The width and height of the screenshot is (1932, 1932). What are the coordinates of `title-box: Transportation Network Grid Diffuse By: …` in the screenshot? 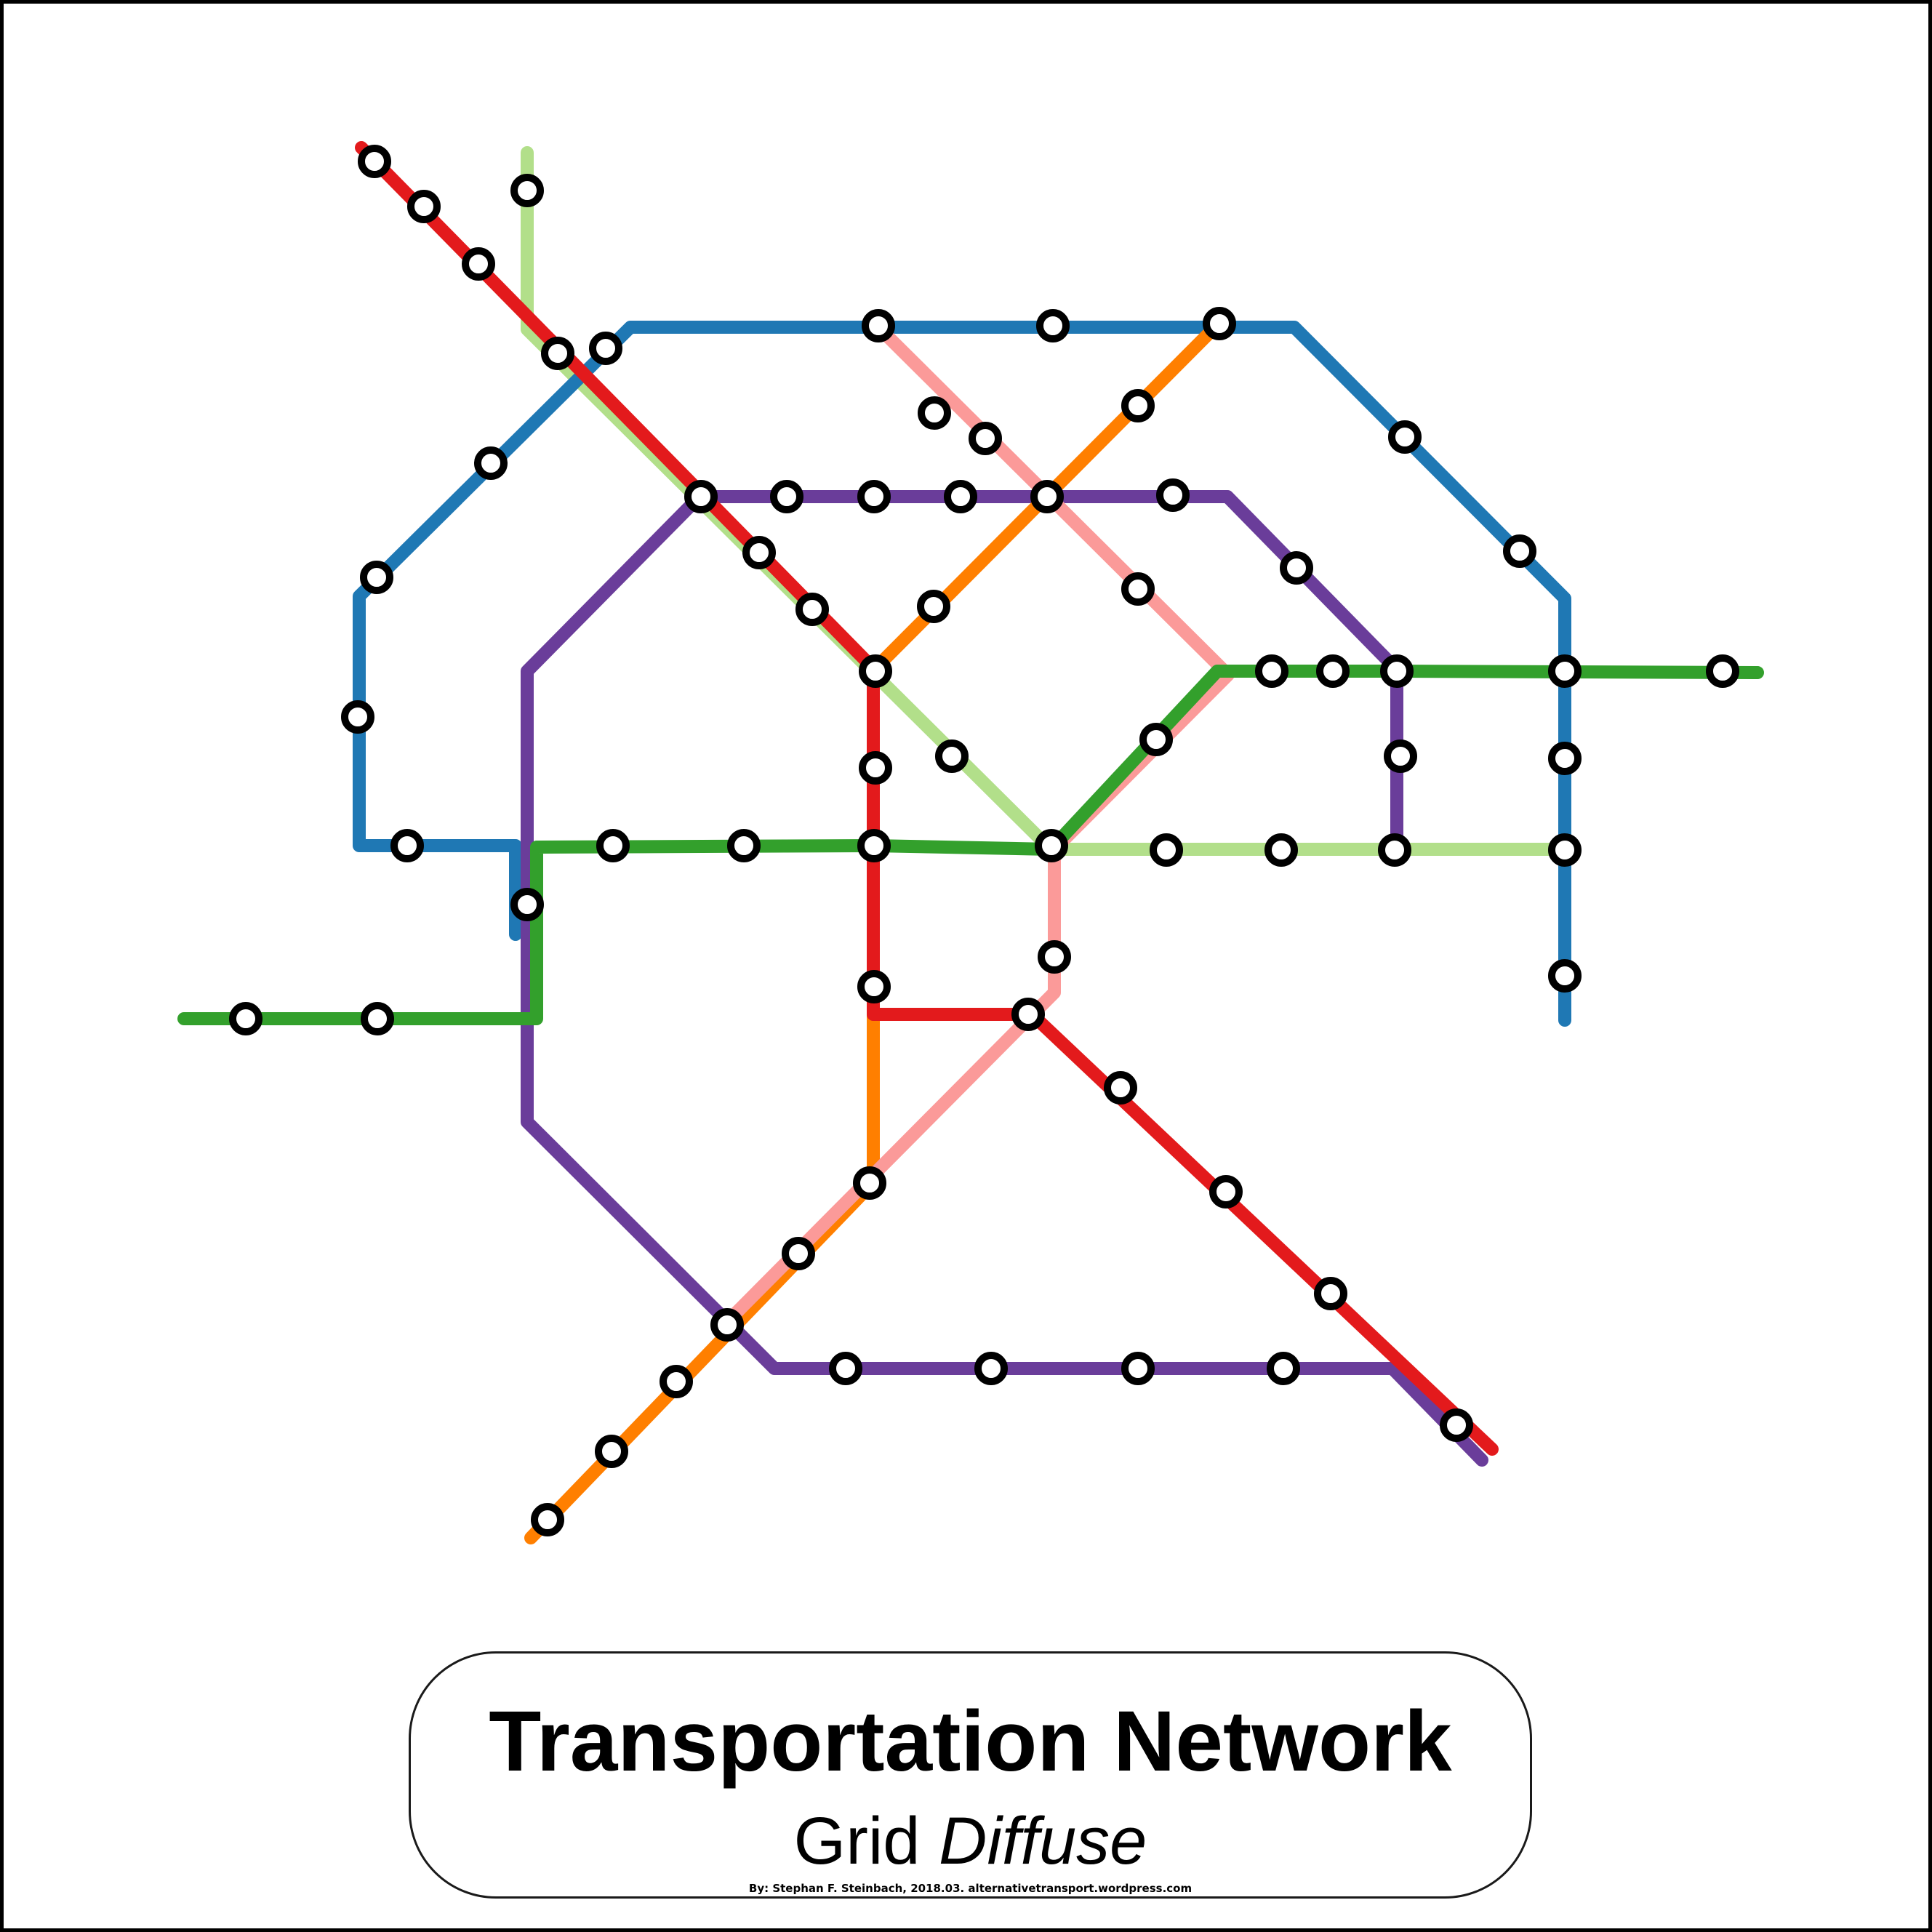 It's located at (970, 1775).